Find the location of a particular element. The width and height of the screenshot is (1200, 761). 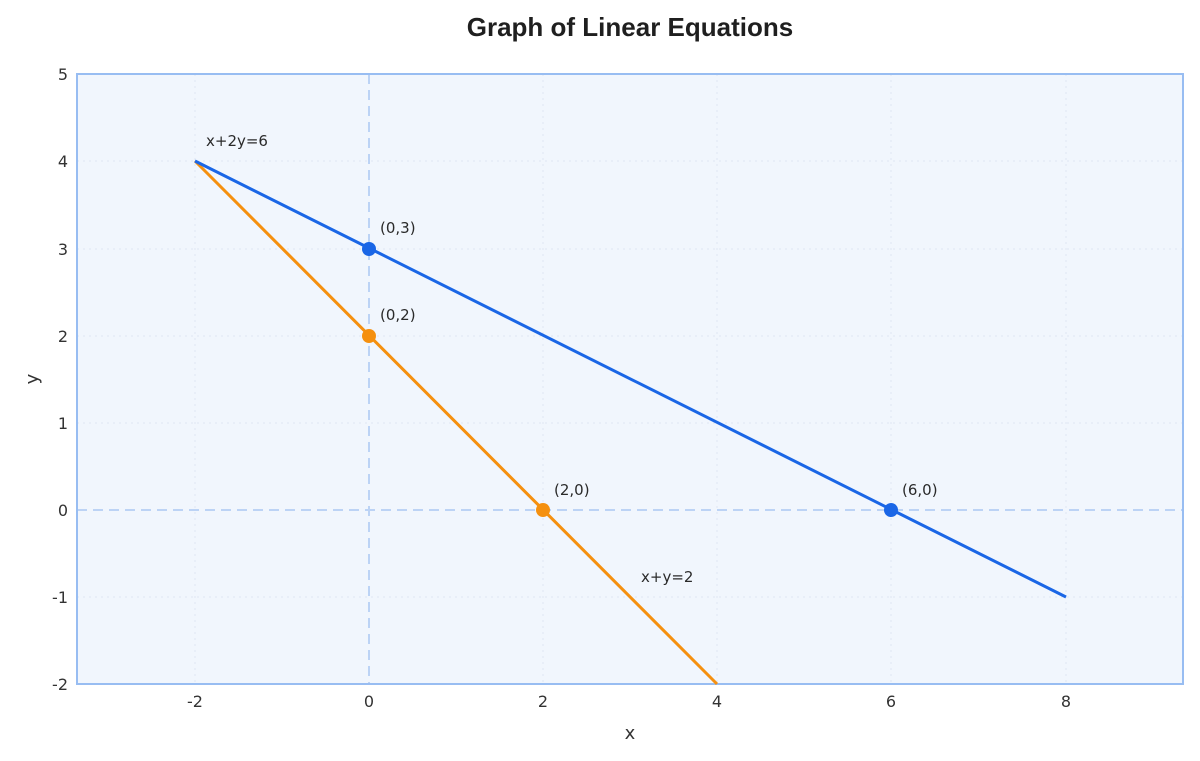

svg-text: 1 is located at coordinates (63, 423).